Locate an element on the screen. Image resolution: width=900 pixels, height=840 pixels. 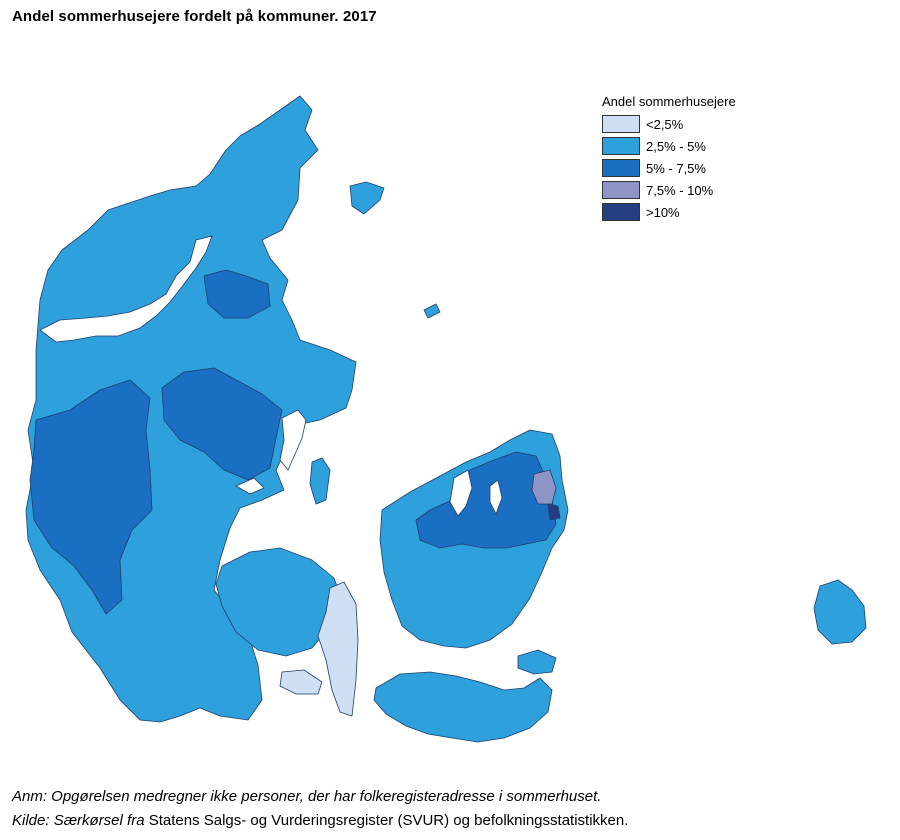
region-anholt is located at coordinates (432, 311).